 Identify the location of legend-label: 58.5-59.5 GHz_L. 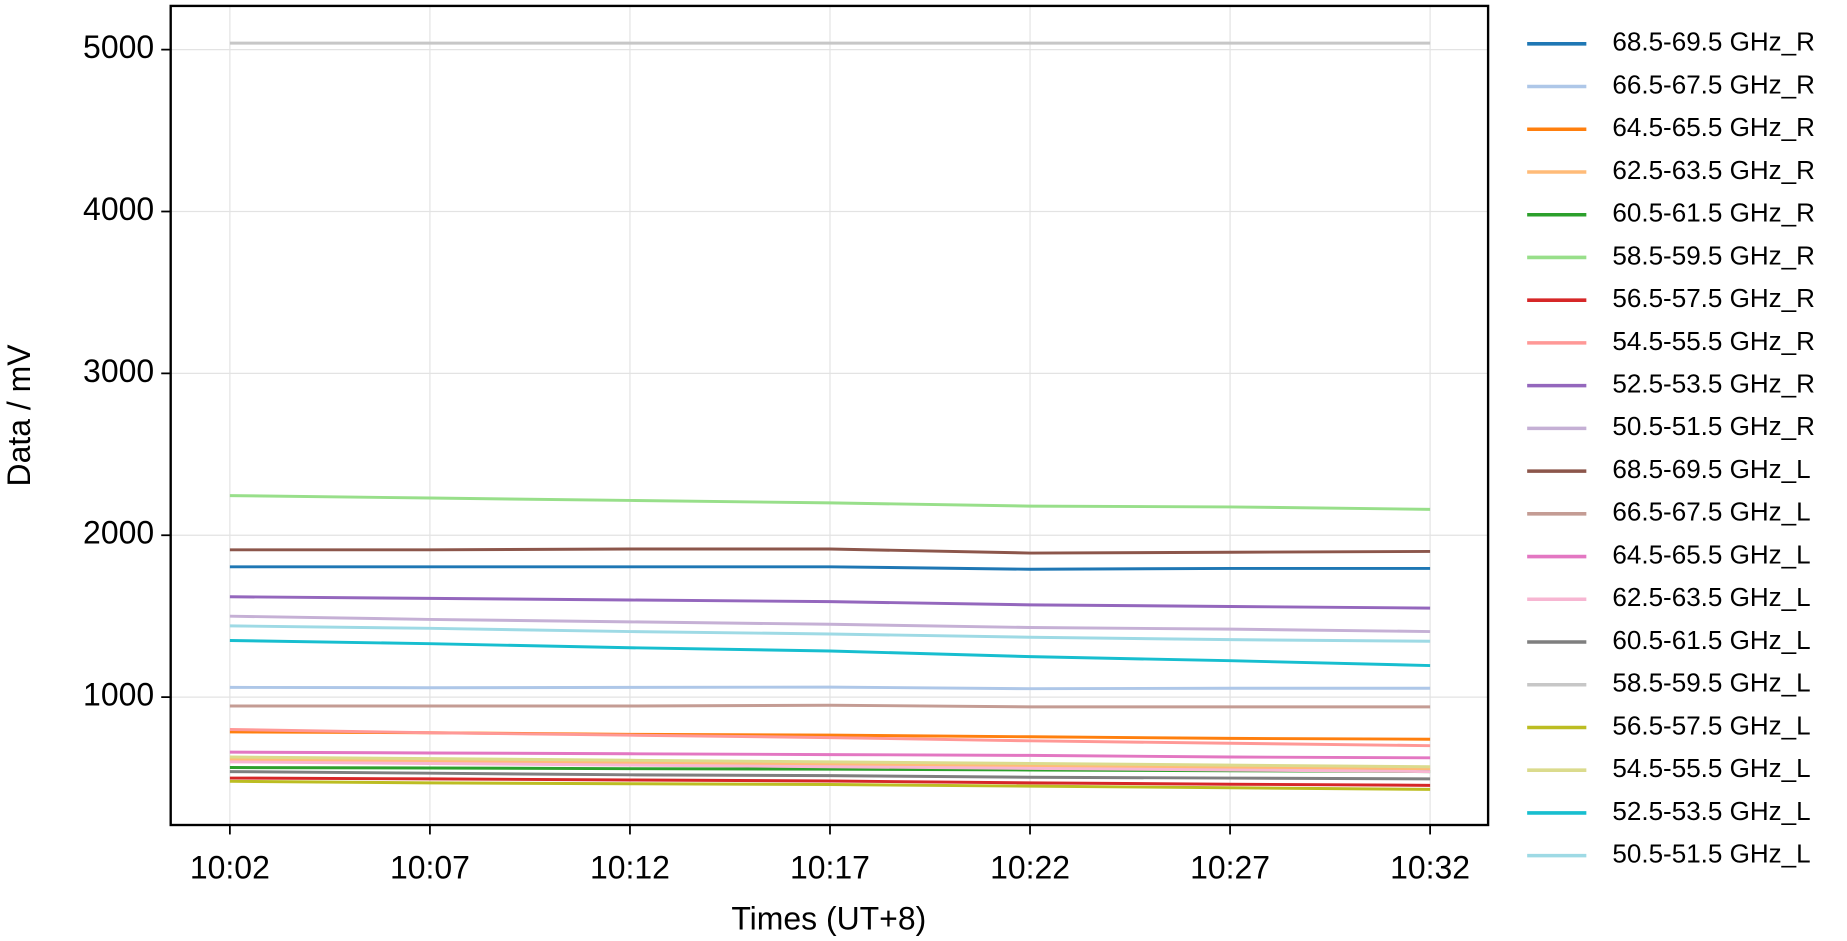
(1711, 683).